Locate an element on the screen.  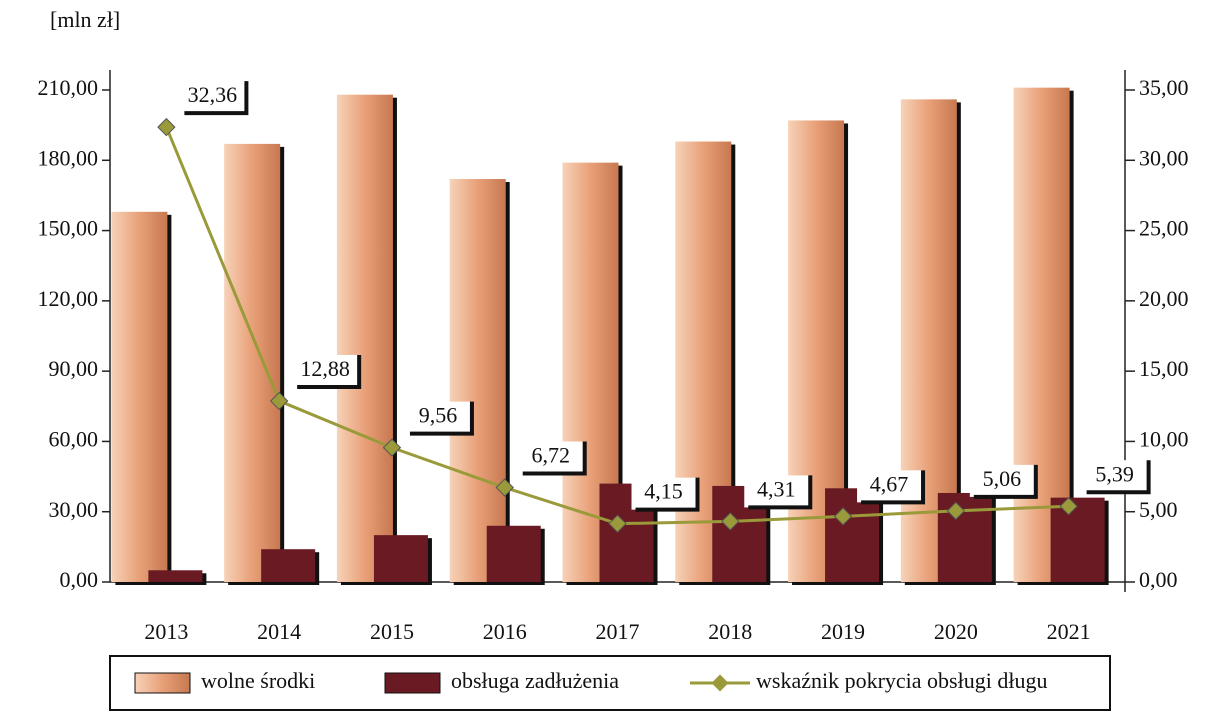
y-tick-label: 180,00 is located at coordinates (68, 157).